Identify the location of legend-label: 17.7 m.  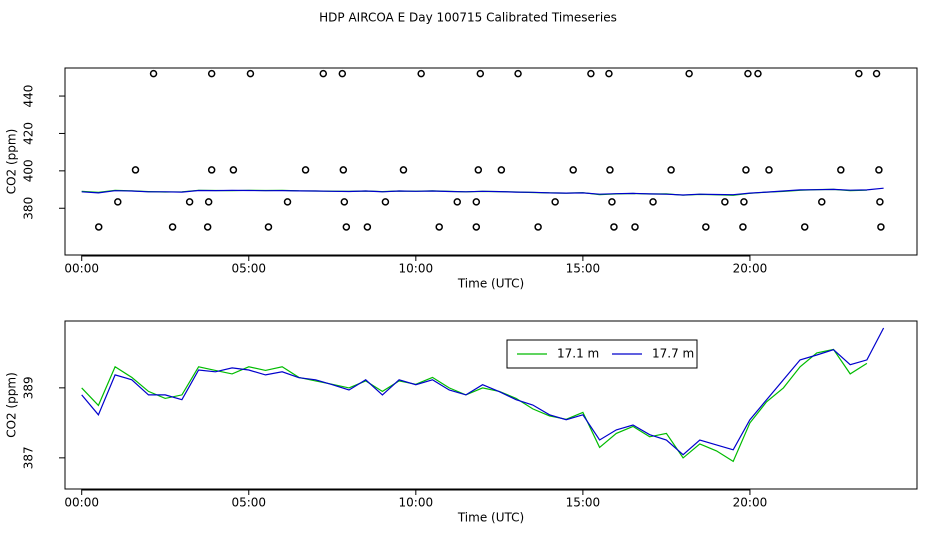
(673, 354).